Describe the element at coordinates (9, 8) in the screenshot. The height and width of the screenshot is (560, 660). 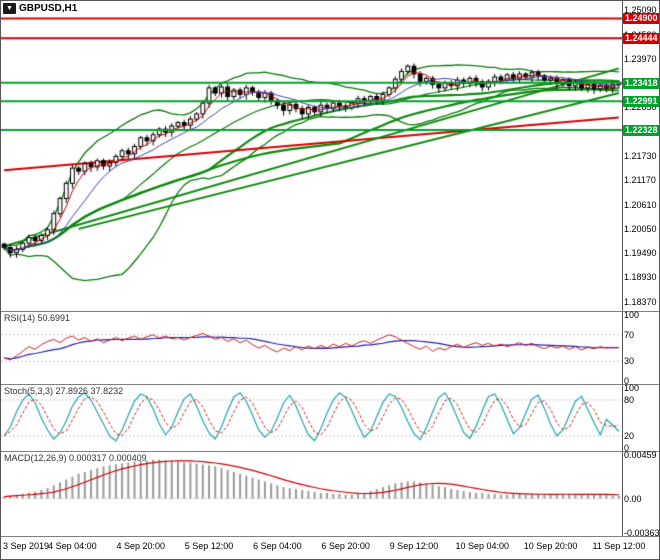
I see `dropdown-triangle-icon: ▼` at that location.